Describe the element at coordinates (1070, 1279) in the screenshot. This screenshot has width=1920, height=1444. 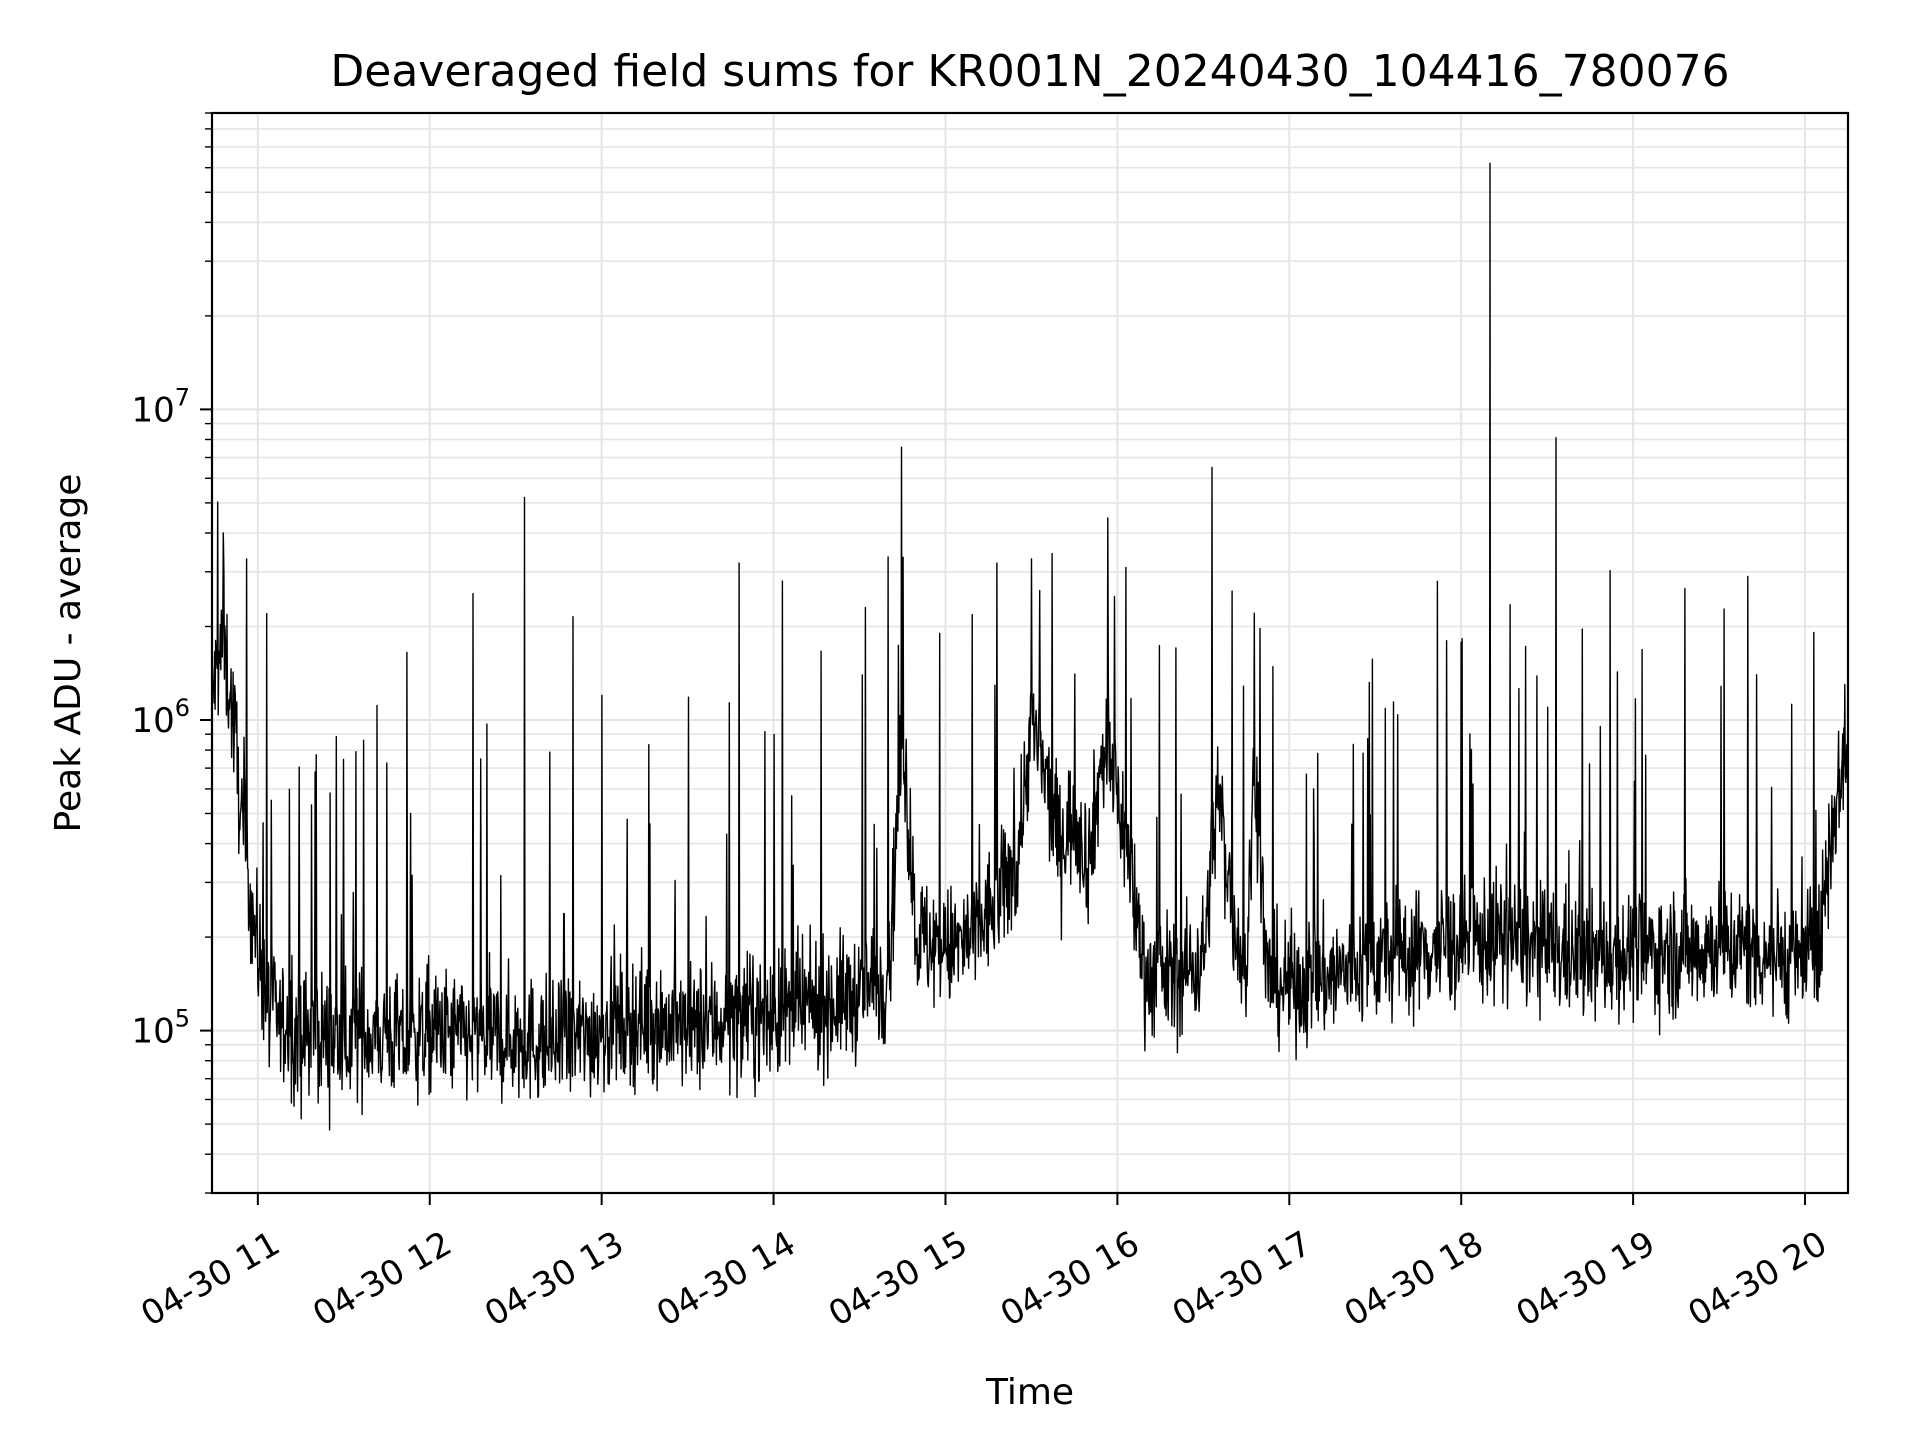
I see `x-tick-label: 04-30 16` at that location.